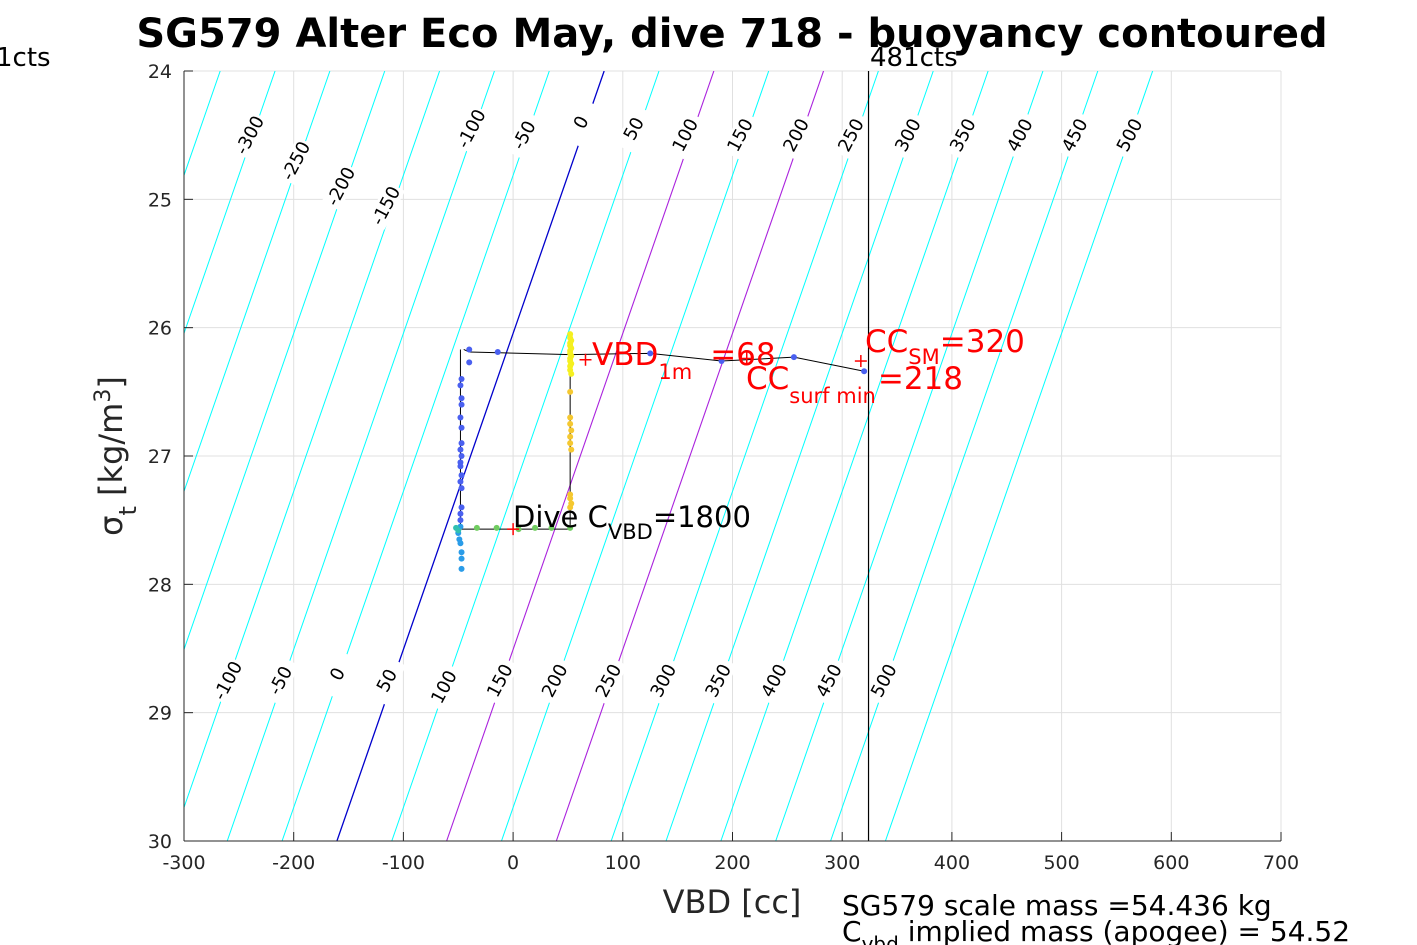 The image size is (1417, 945). Describe the element at coordinates (625, 355) in the screenshot. I see `annotation-vbd-1m-main: VBD` at that location.